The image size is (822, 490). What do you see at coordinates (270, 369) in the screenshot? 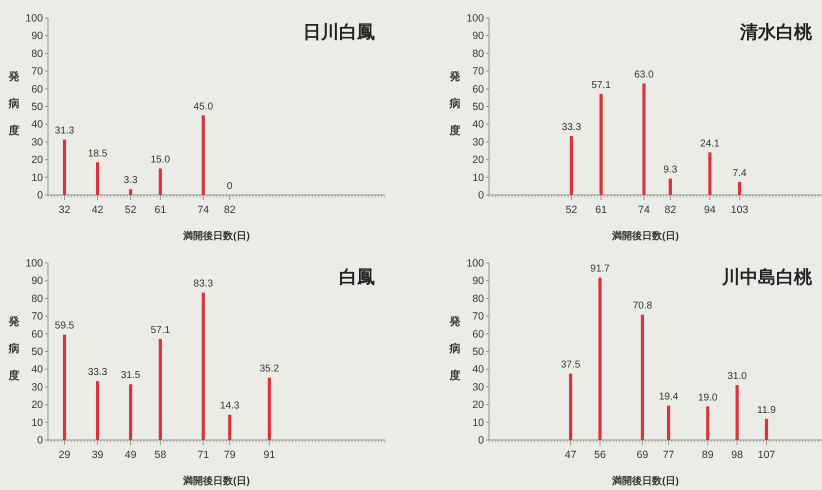
I see `data-label: 35.2` at bounding box center [270, 369].